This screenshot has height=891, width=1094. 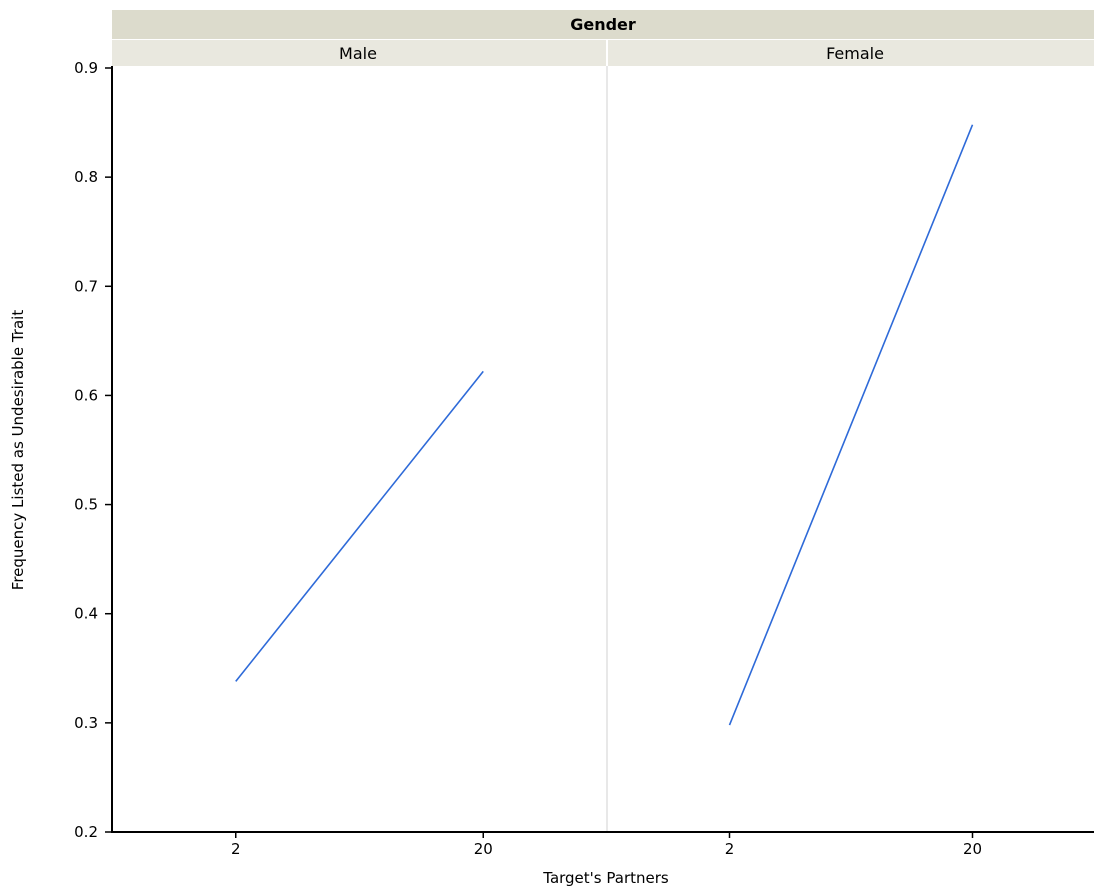 I want to click on panel-header-female, so click(x=851, y=53).